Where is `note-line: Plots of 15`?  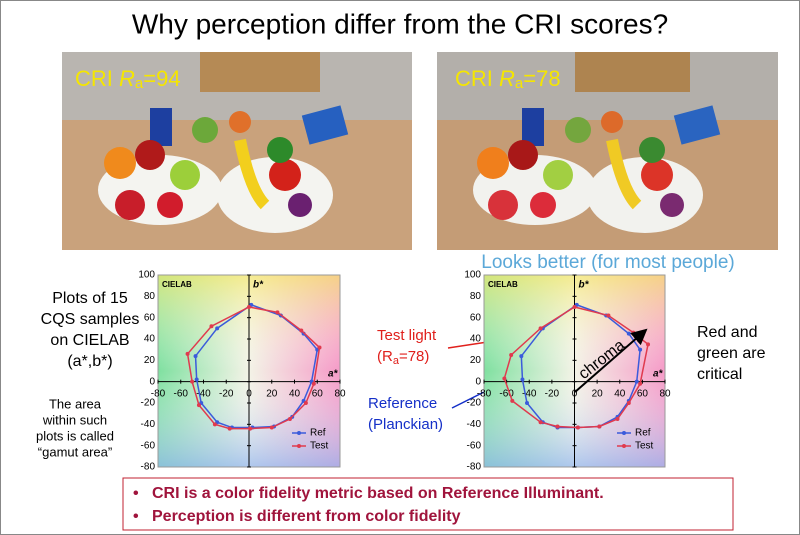
note-line: Plots of 15 is located at coordinates (90, 298).